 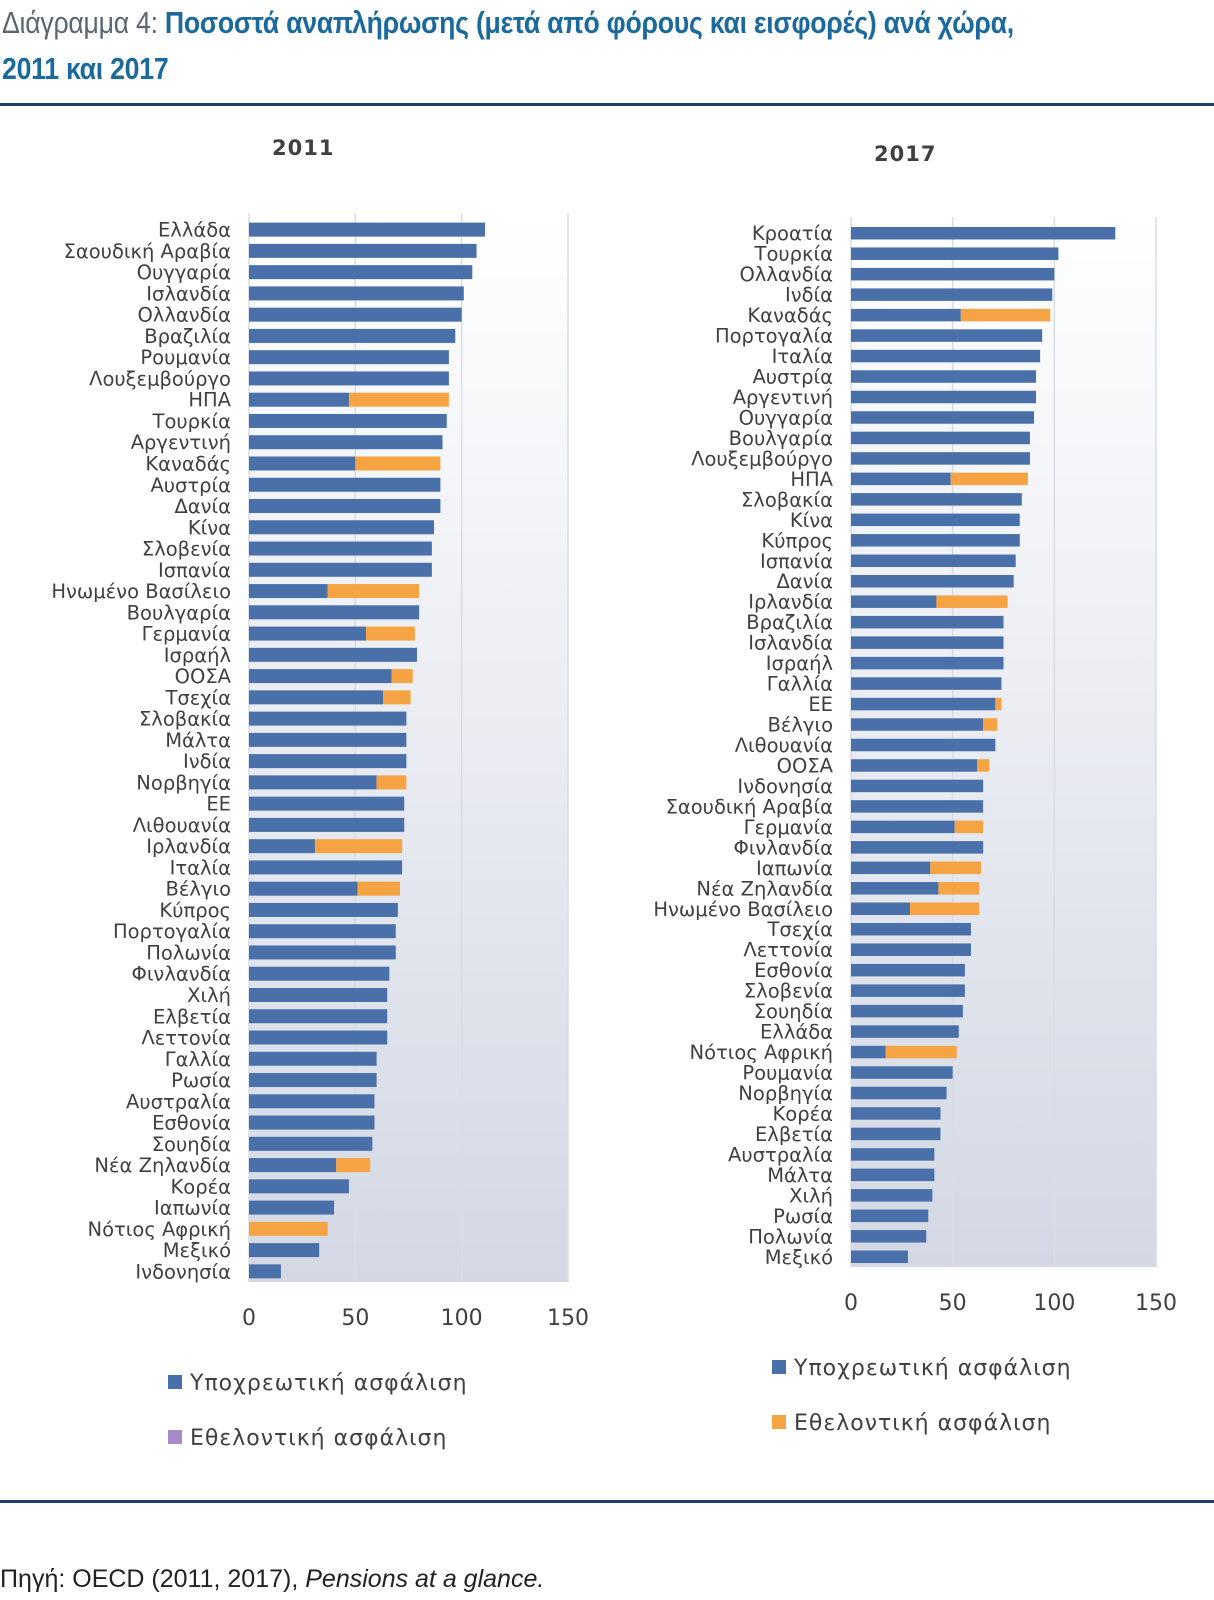 What do you see at coordinates (983, 233) in the screenshot?
I see `bar-mandatory-κροατία` at bounding box center [983, 233].